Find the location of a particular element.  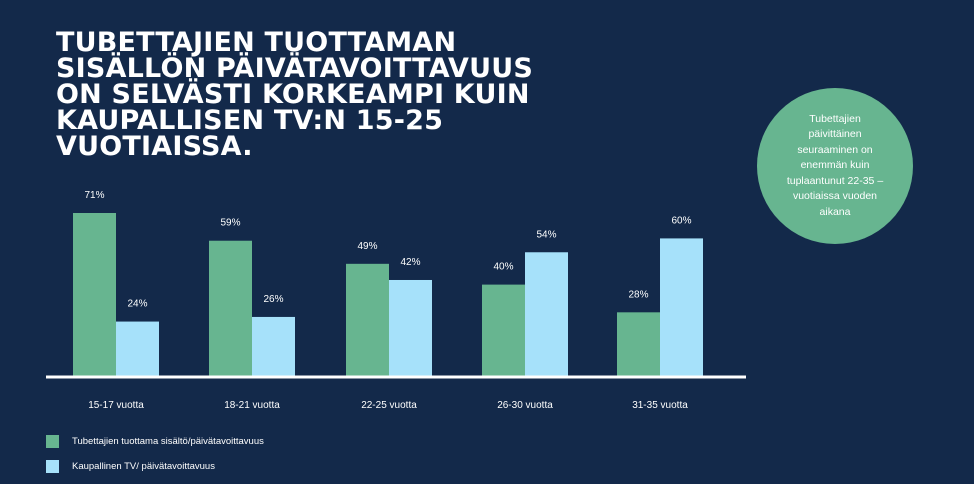

data-label: 59% is located at coordinates (230, 223).